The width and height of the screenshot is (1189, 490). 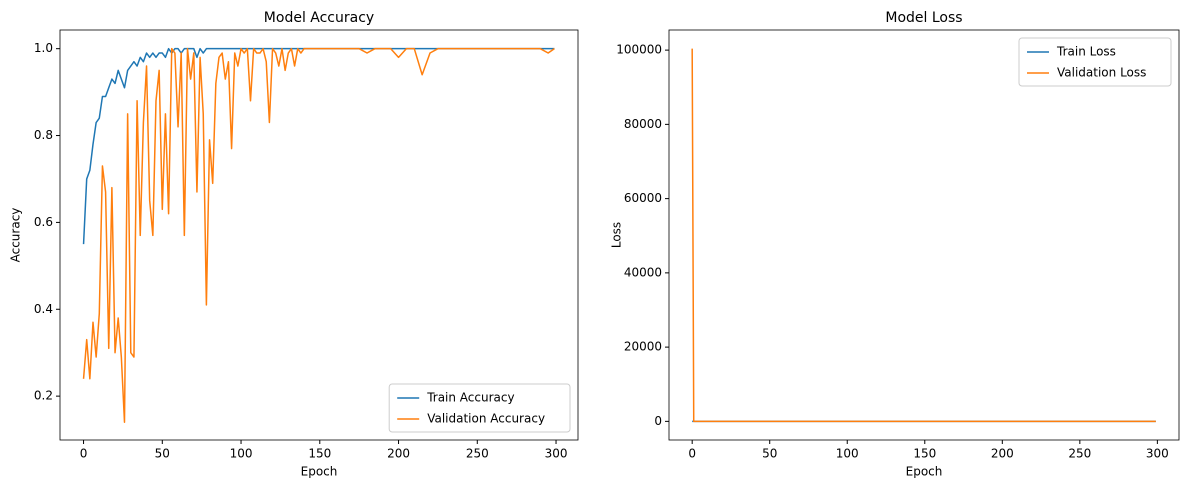 I want to click on y-axis-label: Loss, so click(x=617, y=235).